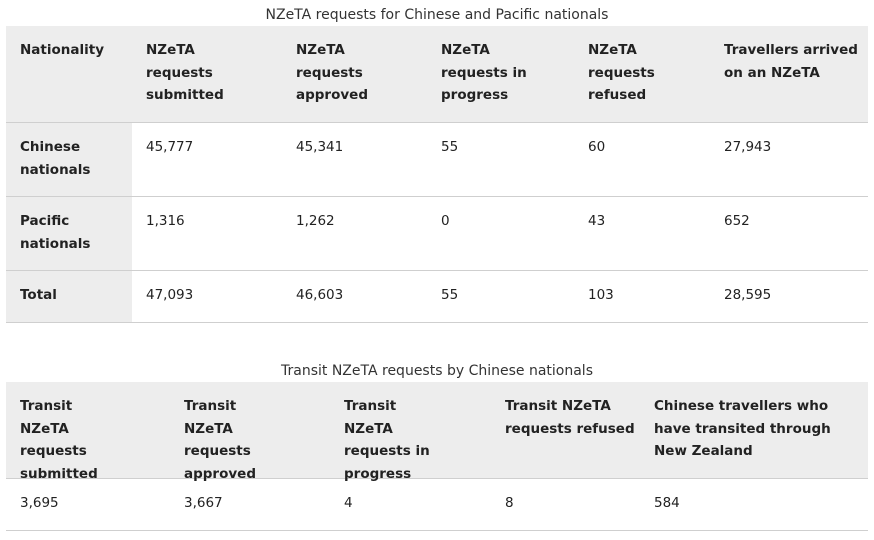 The image size is (874, 540). Describe the element at coordinates (437, 234) in the screenshot. I see `table-row: Pacific nationals 1,316 1,262 0 43 652` at that location.